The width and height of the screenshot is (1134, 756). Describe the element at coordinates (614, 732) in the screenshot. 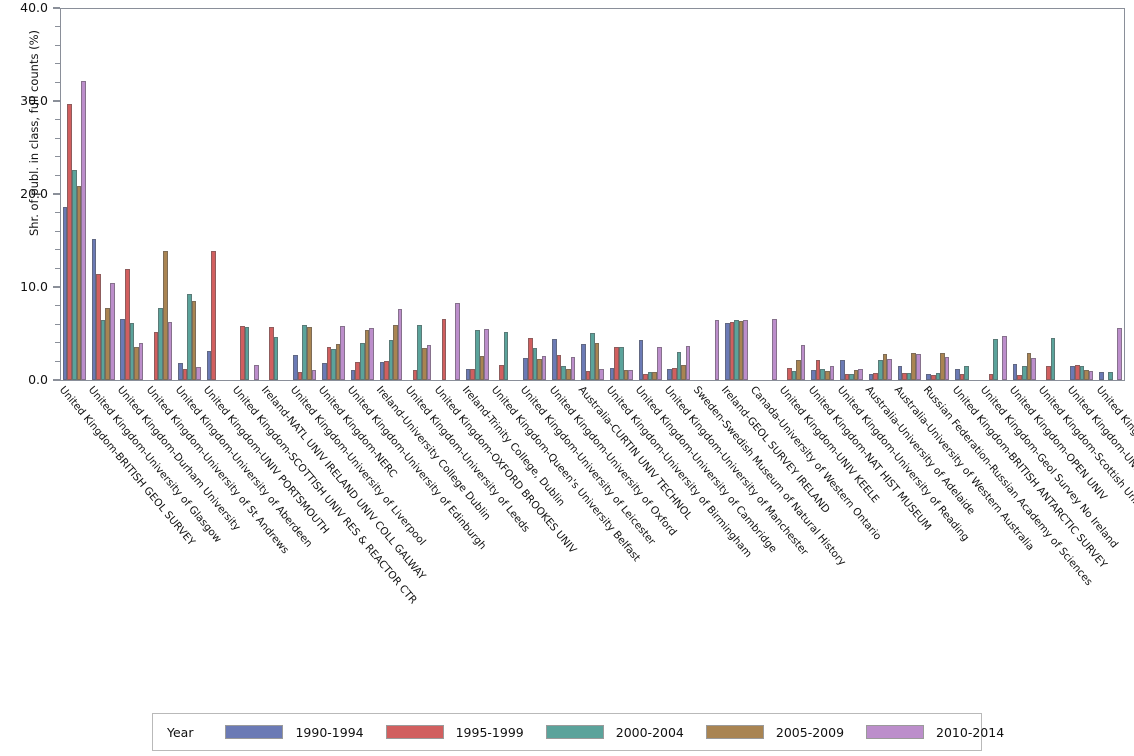

I see `legend-entry: 2000-2004` at that location.